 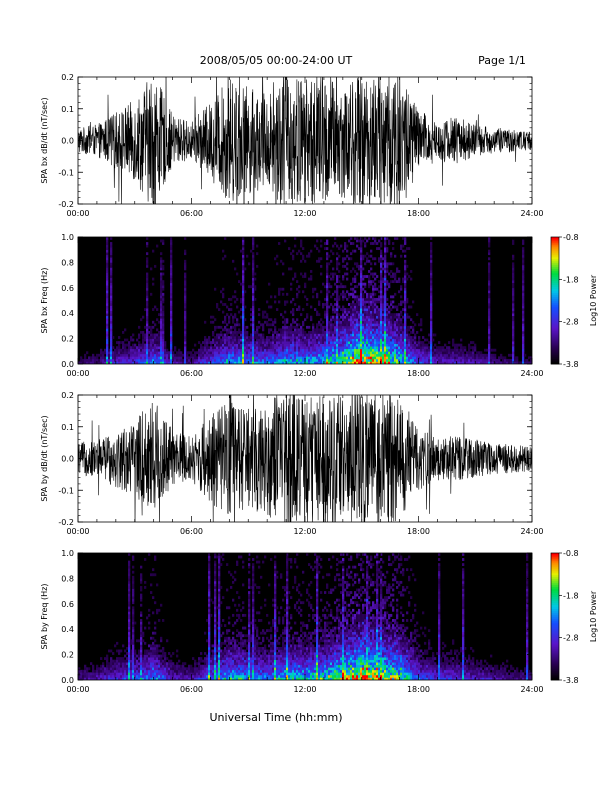 I want to click on x-tick-label: 24:00, so click(x=531, y=213).